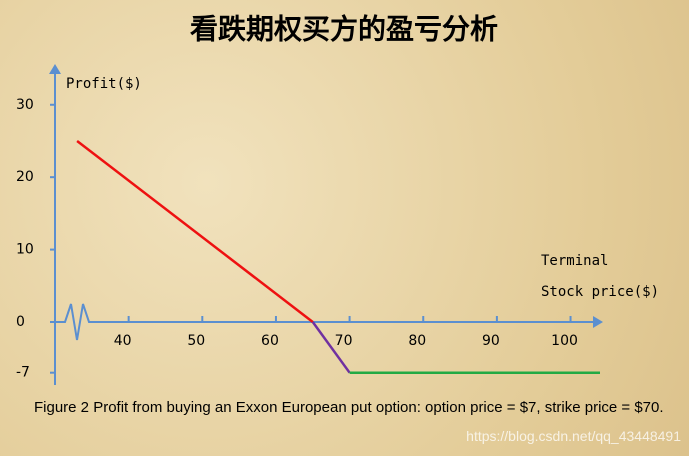 The image size is (689, 456). I want to click on y-tick-label: -7, so click(23, 373).